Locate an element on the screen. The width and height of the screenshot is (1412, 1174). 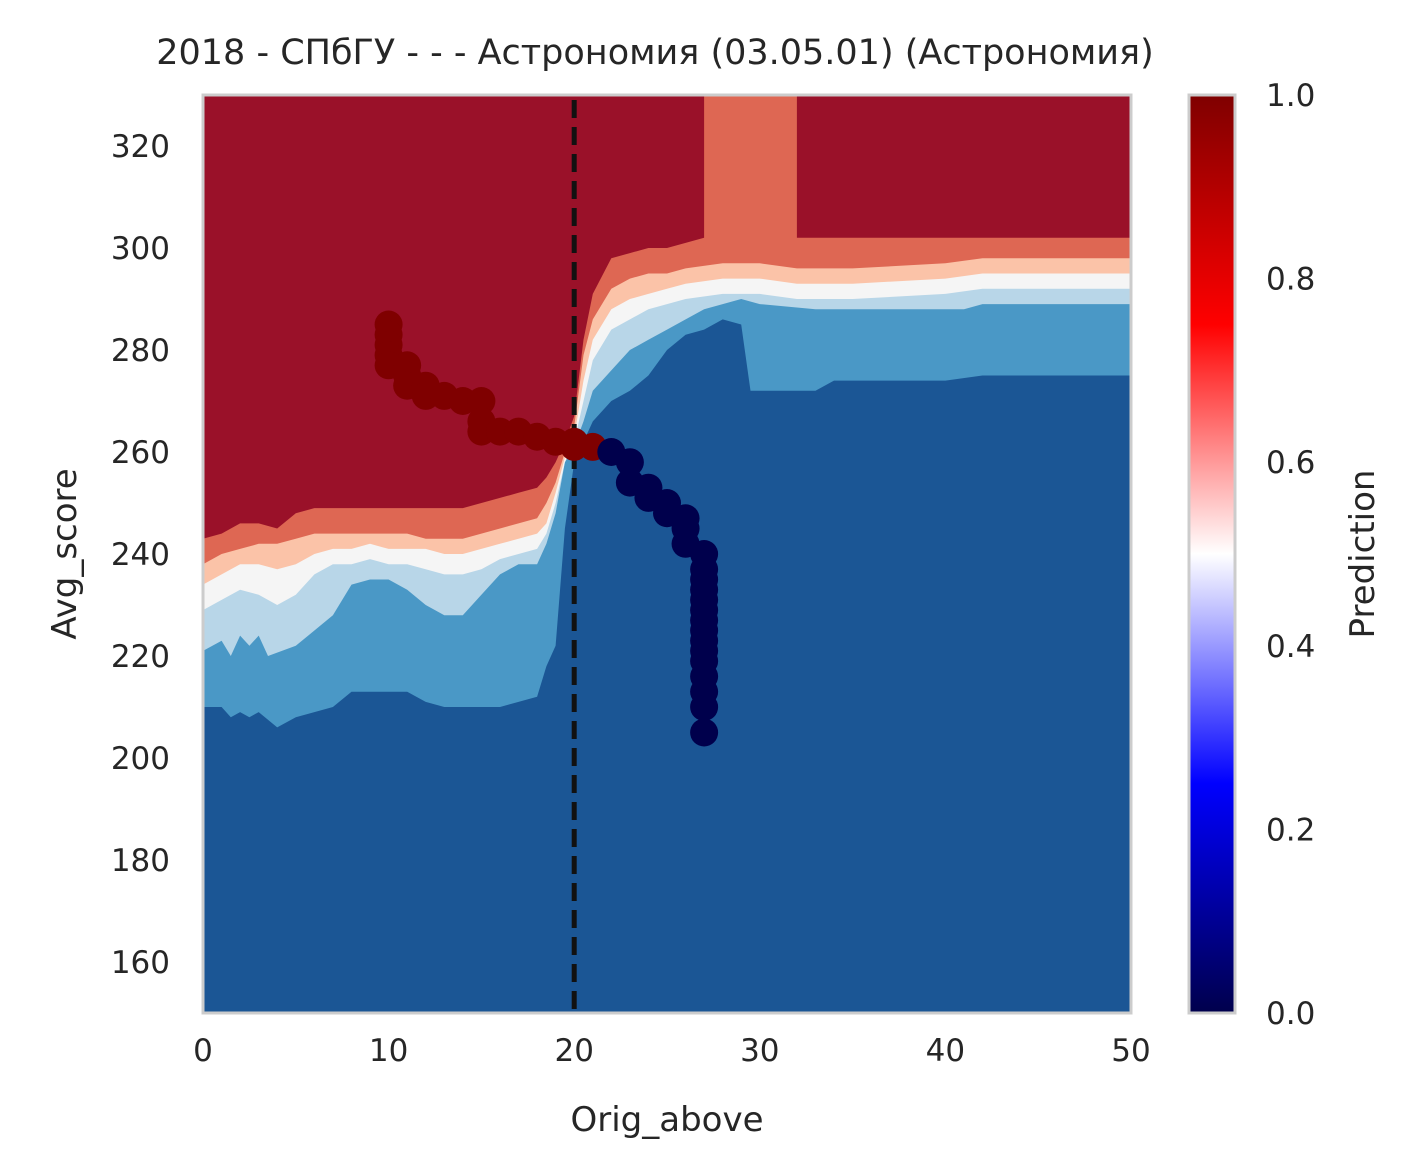
colorbar-tick-label: 1.0 is located at coordinates (1290, 96).